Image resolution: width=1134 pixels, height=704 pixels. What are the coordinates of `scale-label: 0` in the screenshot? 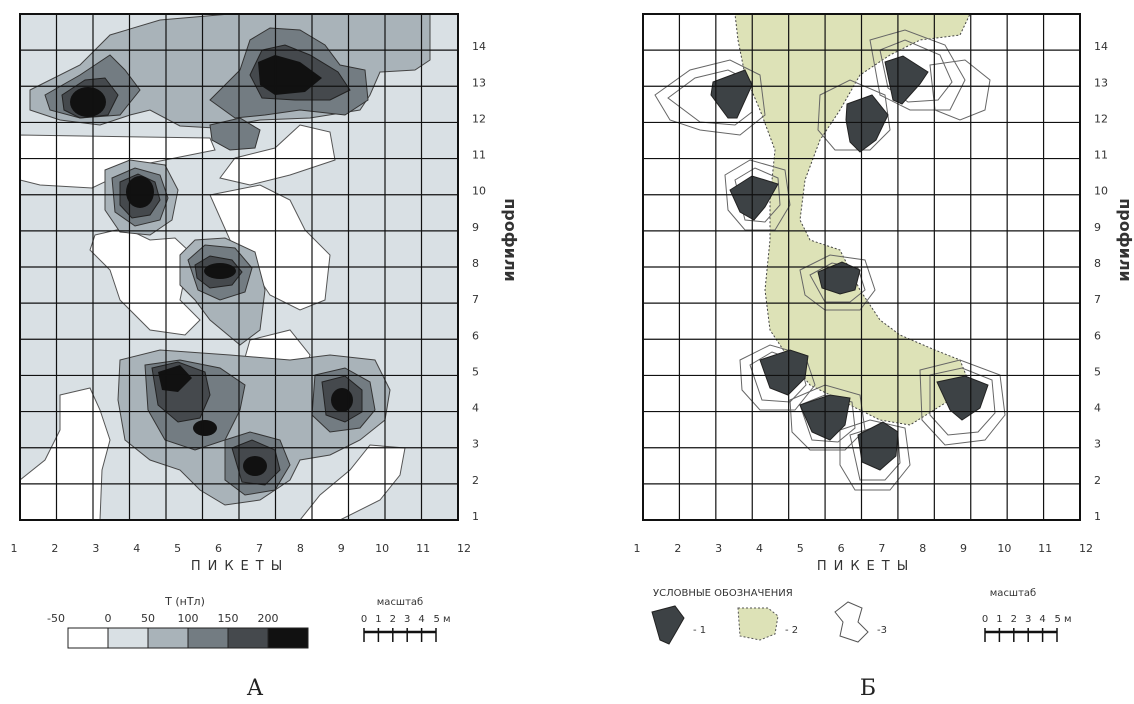 It's located at (985, 619).